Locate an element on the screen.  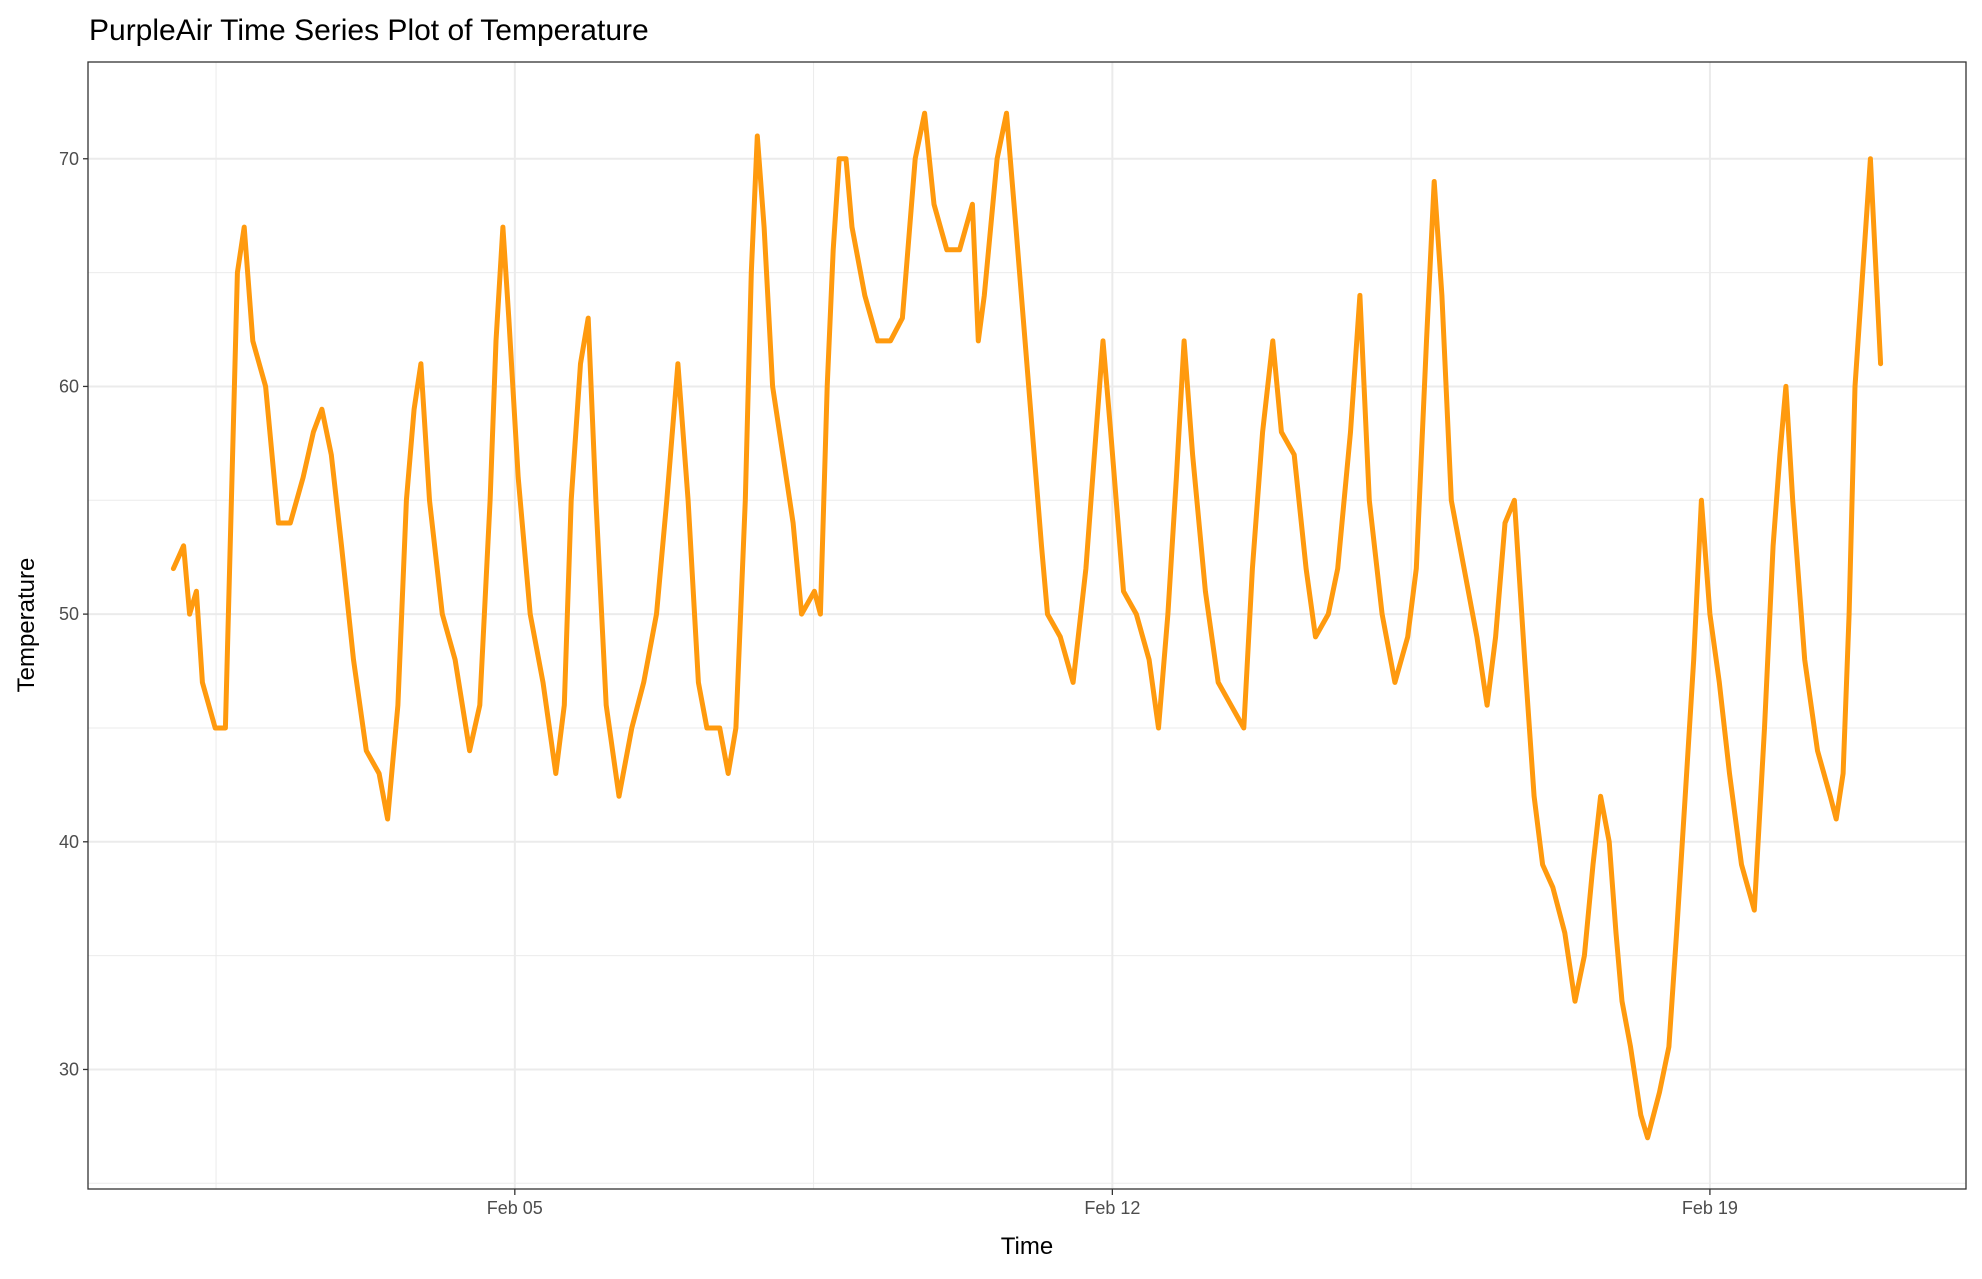
y-tick-label: 50 is located at coordinates (69, 614).